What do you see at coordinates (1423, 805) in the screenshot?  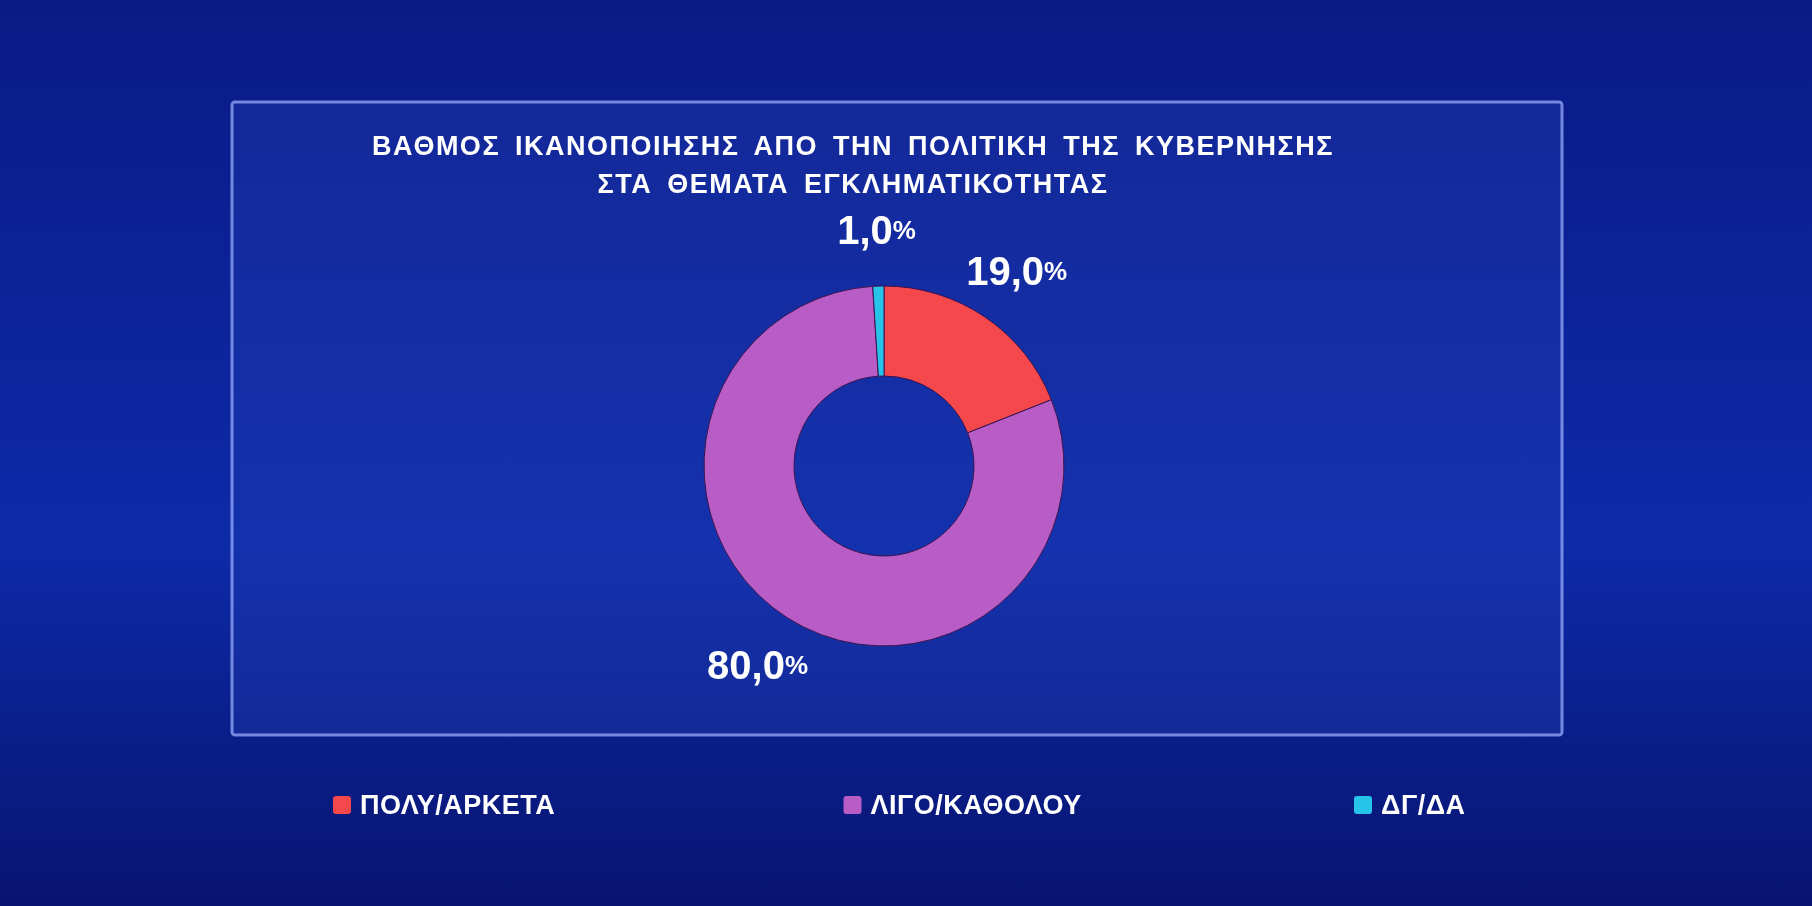 I see `legend-label: ΔΓ/ΔΑ` at bounding box center [1423, 805].